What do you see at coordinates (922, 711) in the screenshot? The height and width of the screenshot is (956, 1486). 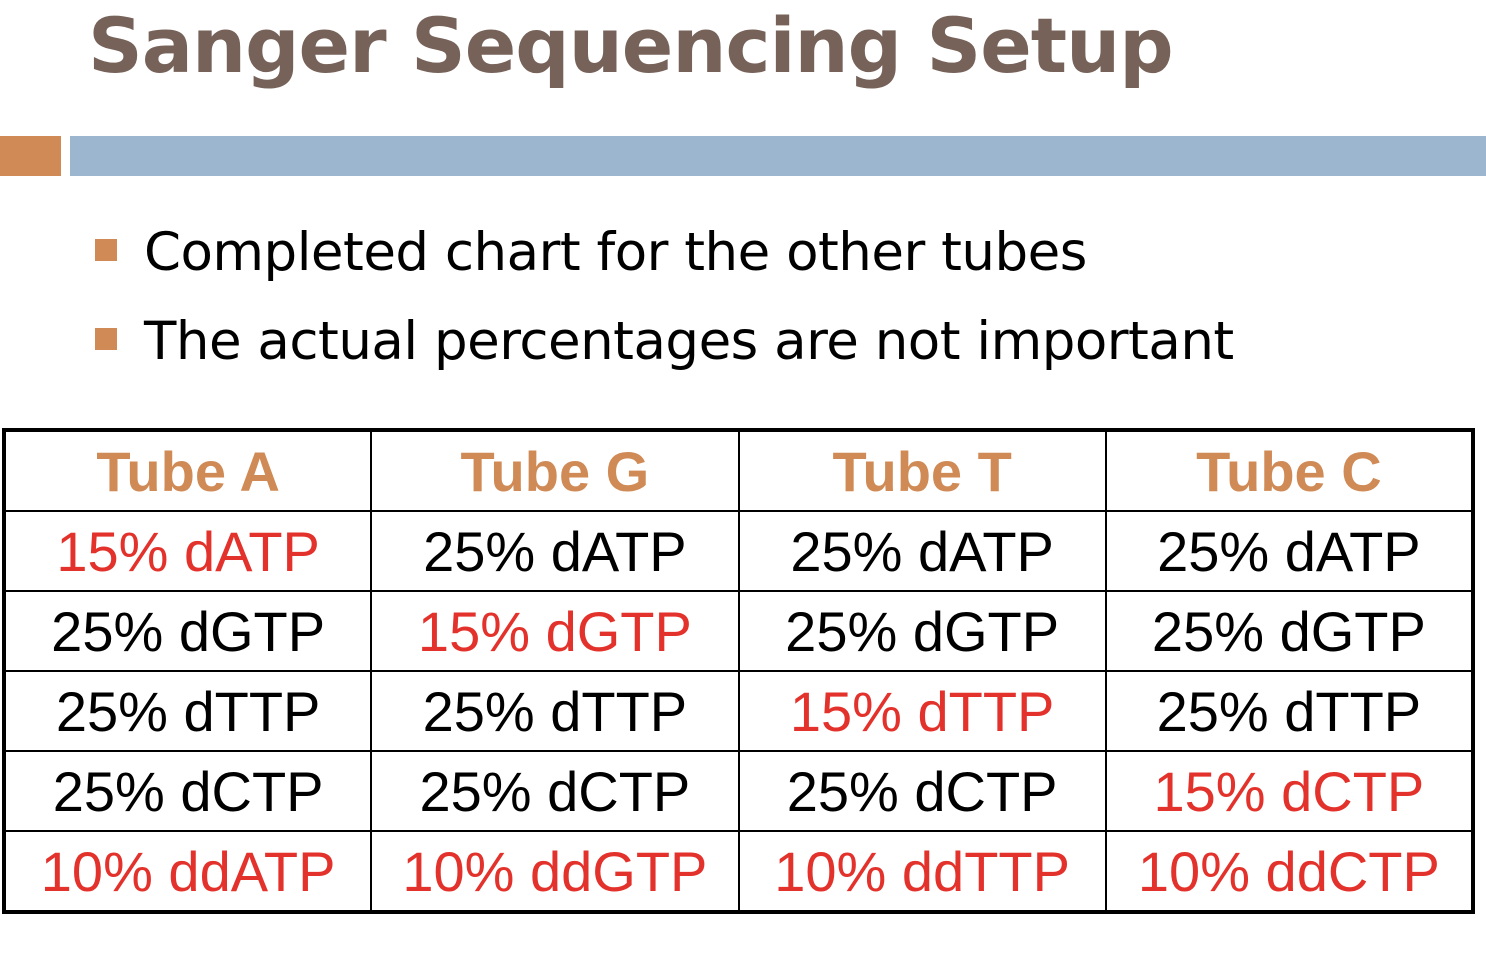 I see `table-cell: 15% dTTP` at bounding box center [922, 711].